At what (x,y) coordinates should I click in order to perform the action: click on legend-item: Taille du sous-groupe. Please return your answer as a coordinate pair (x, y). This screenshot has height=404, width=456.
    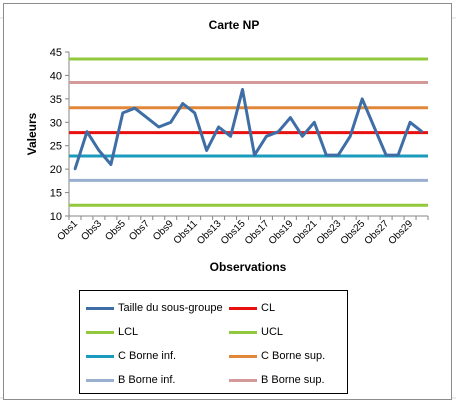
    Looking at the image, I should click on (154, 308).